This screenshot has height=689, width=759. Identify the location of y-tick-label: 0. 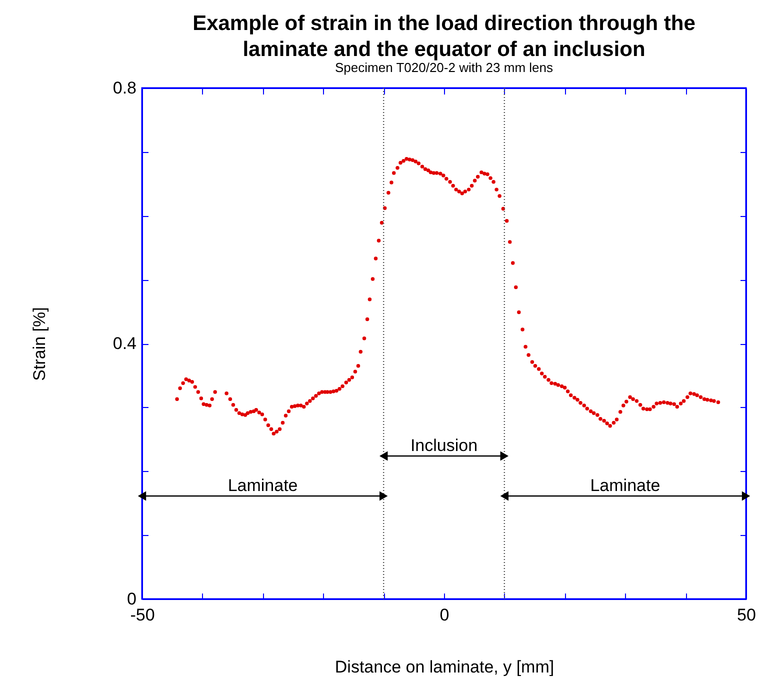
(131, 599).